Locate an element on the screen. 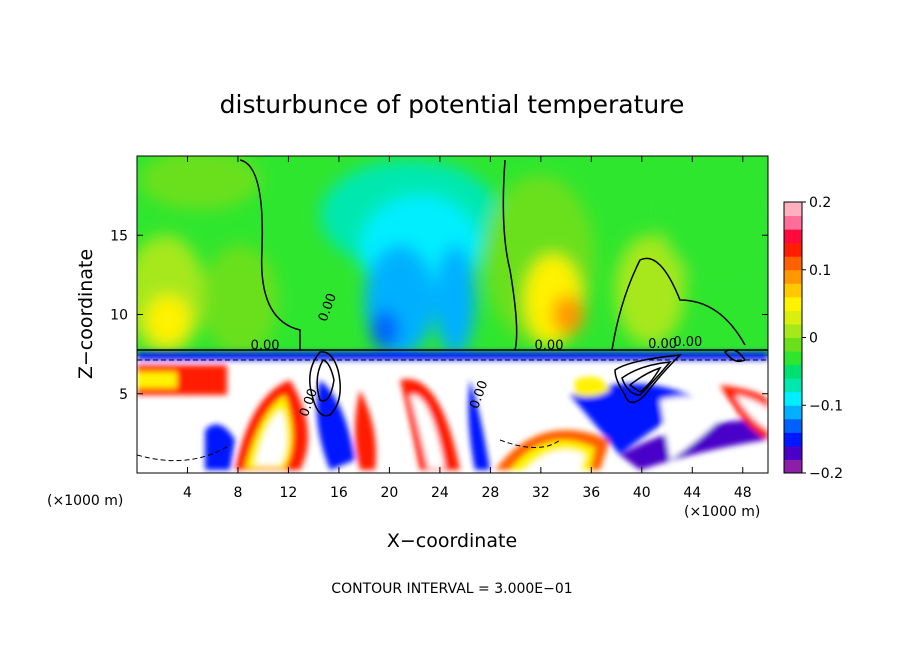 The height and width of the screenshot is (654, 904). x-tick-label: 16 is located at coordinates (339, 493).